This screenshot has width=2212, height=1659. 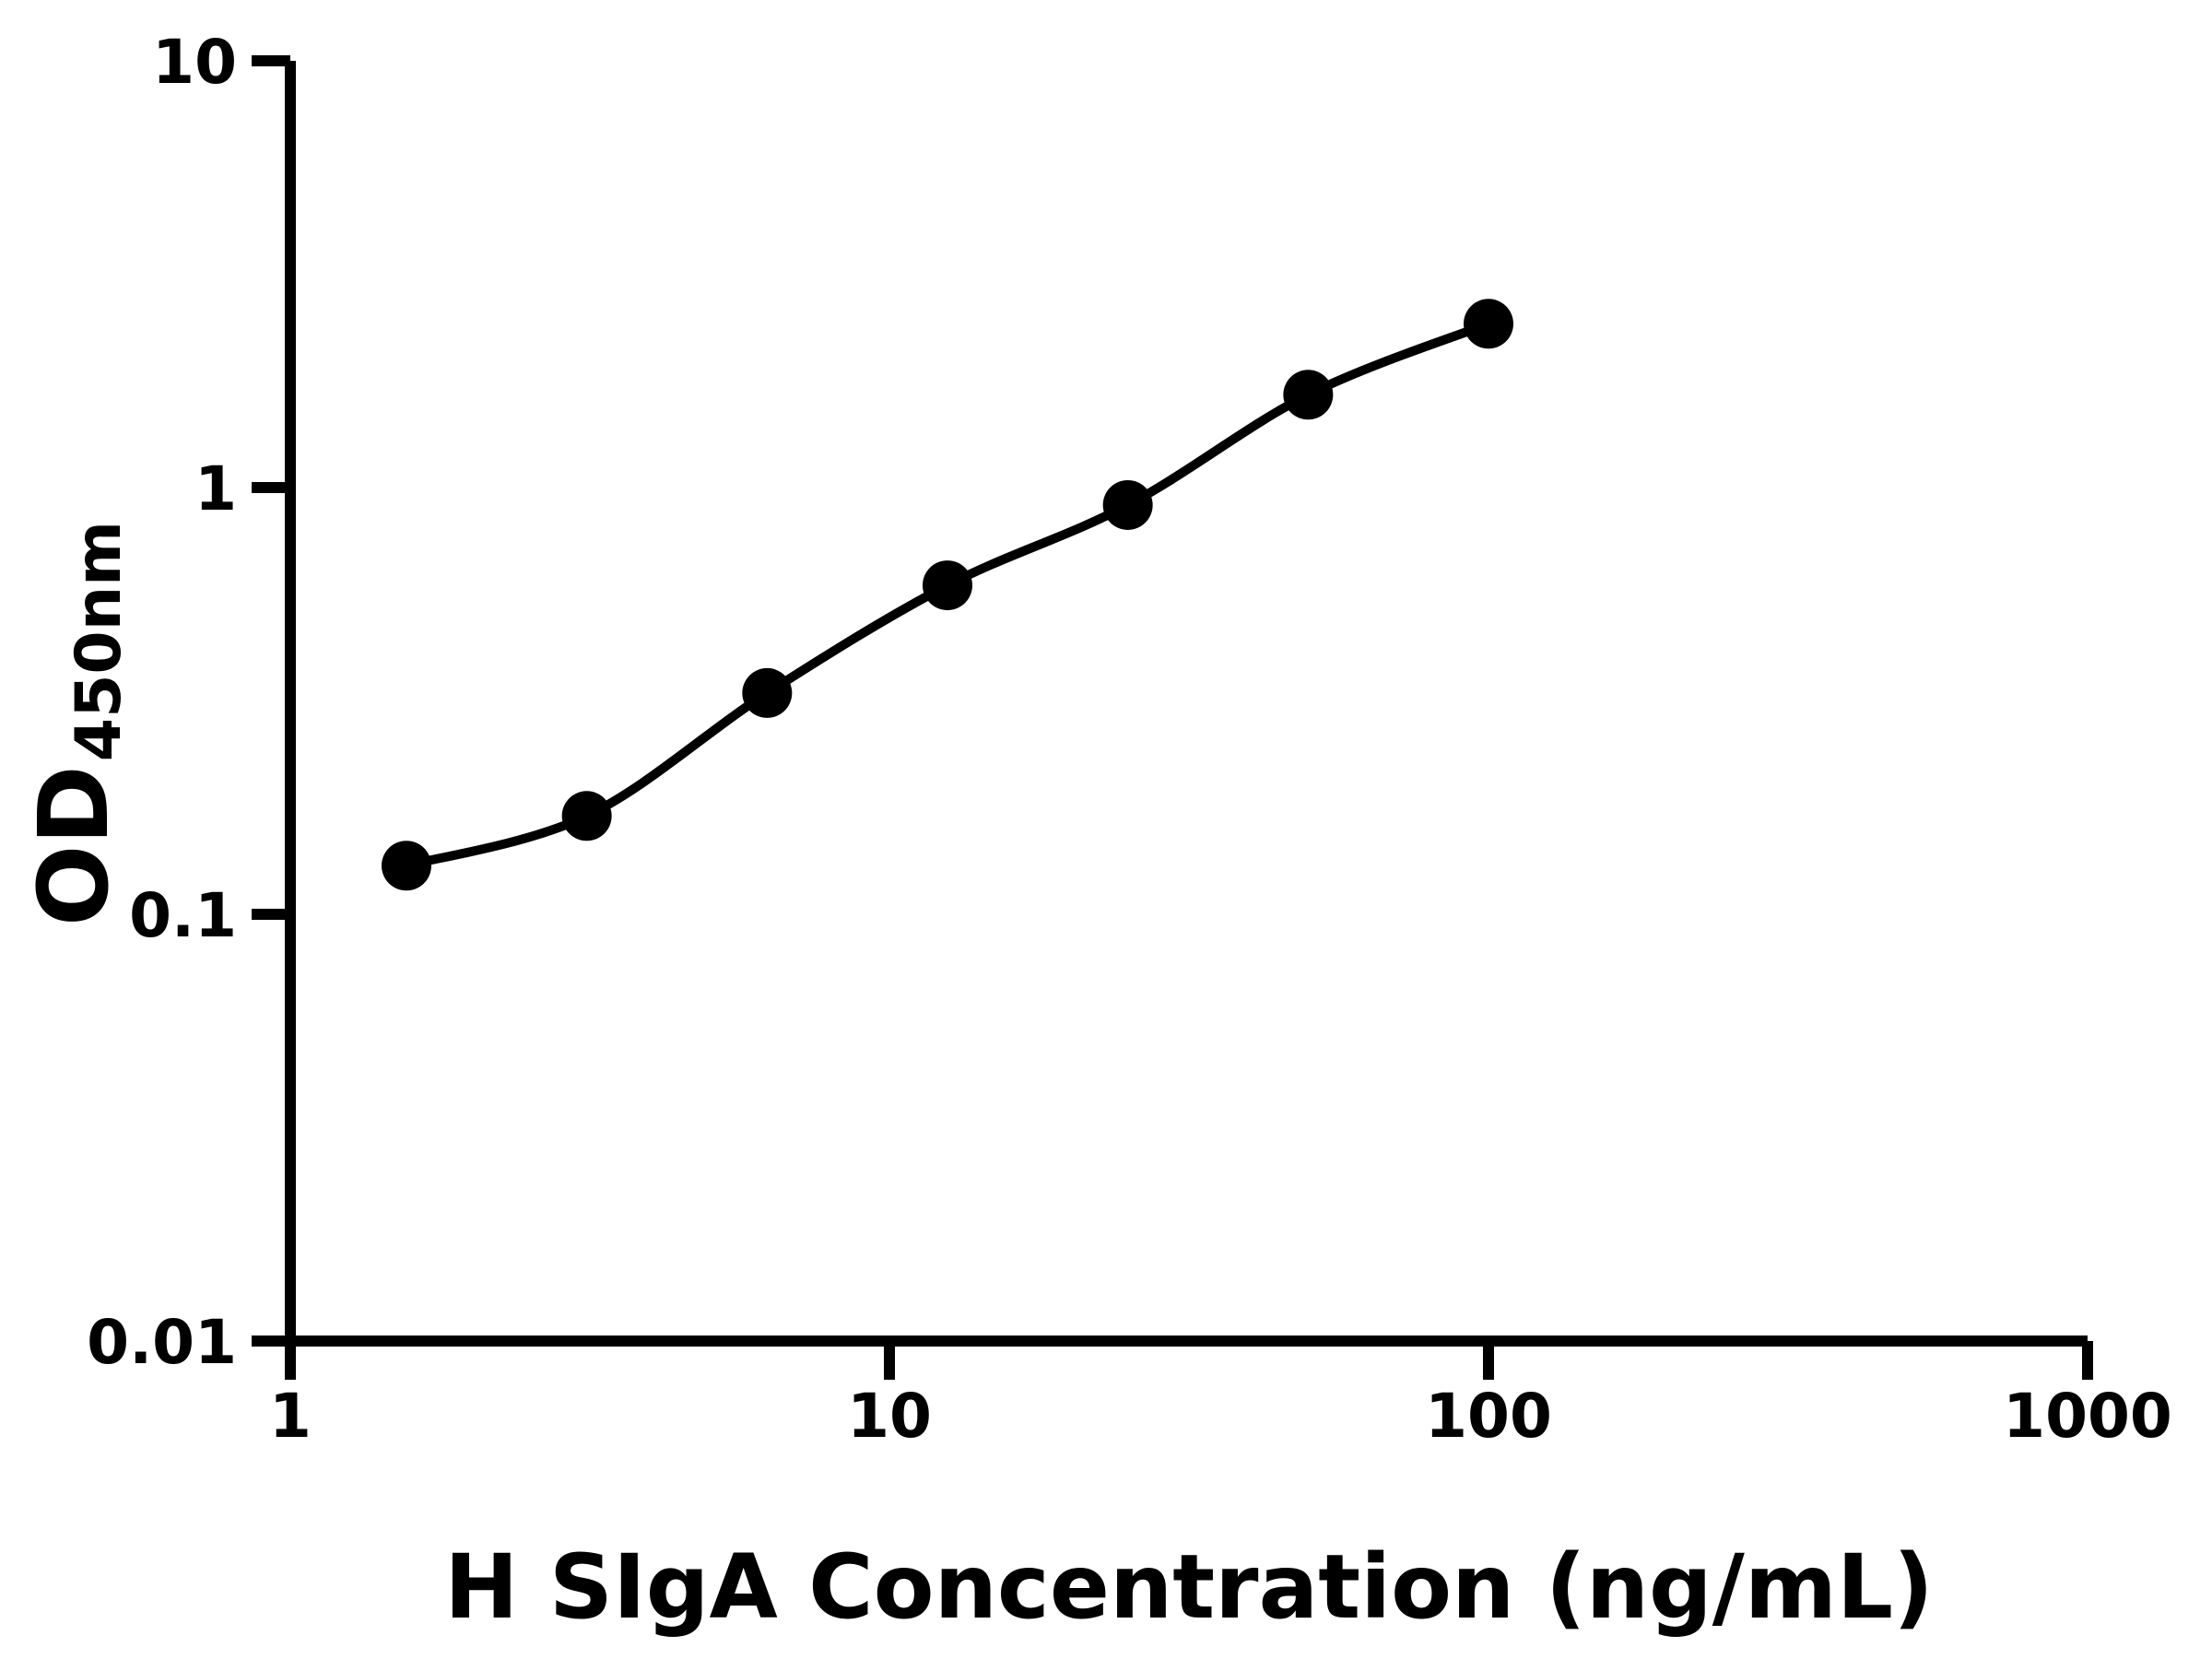 What do you see at coordinates (290, 1416) in the screenshot?
I see `x-tick-label-1: 1` at bounding box center [290, 1416].